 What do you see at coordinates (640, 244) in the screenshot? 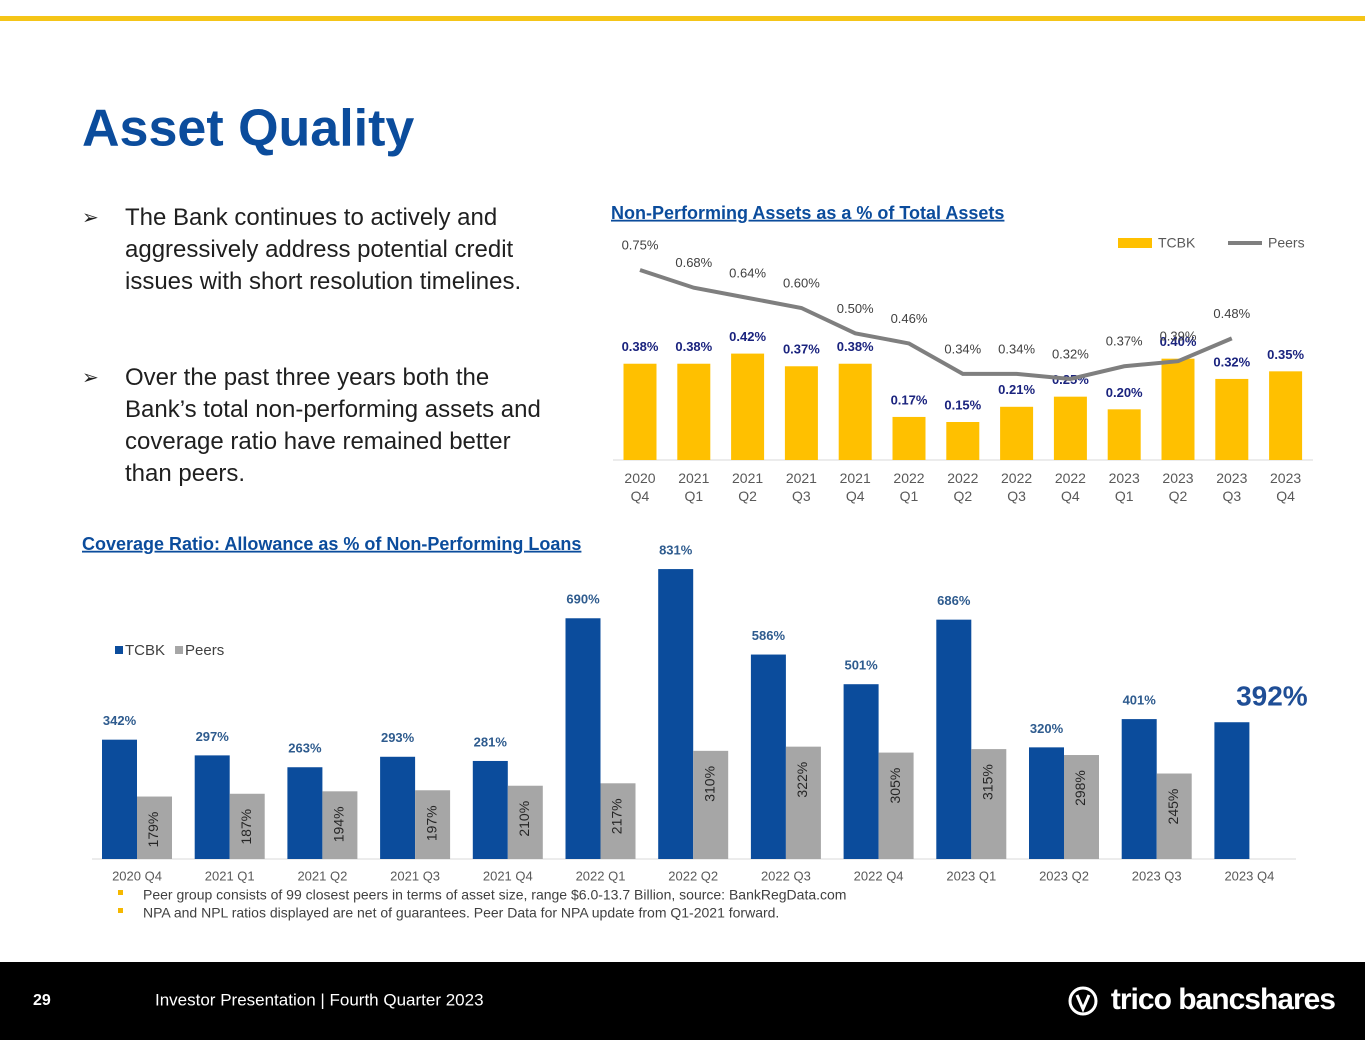
I see `line-value-label: 0.75%` at bounding box center [640, 244].